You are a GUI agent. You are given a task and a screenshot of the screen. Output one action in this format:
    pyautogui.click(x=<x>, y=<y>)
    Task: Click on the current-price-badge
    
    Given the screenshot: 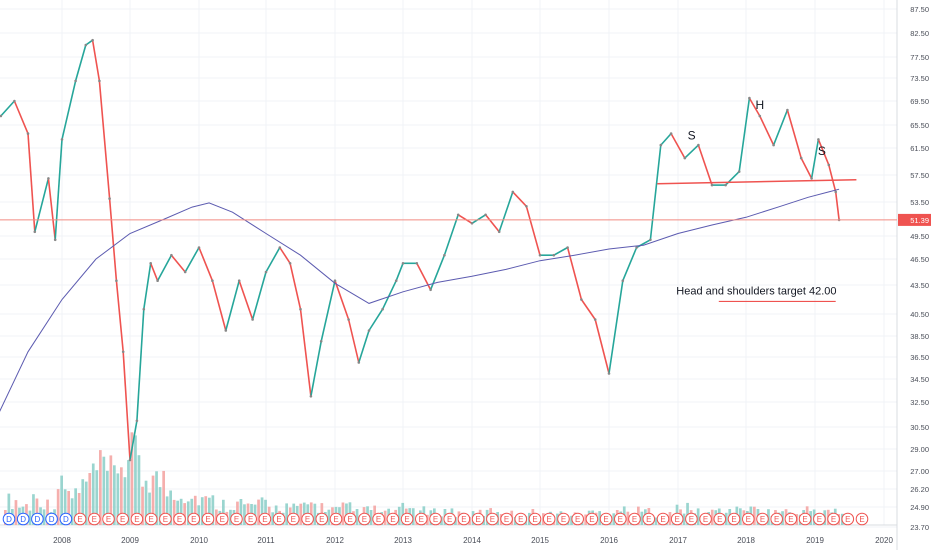 What is the action you would take?
    pyautogui.click(x=914, y=219)
    